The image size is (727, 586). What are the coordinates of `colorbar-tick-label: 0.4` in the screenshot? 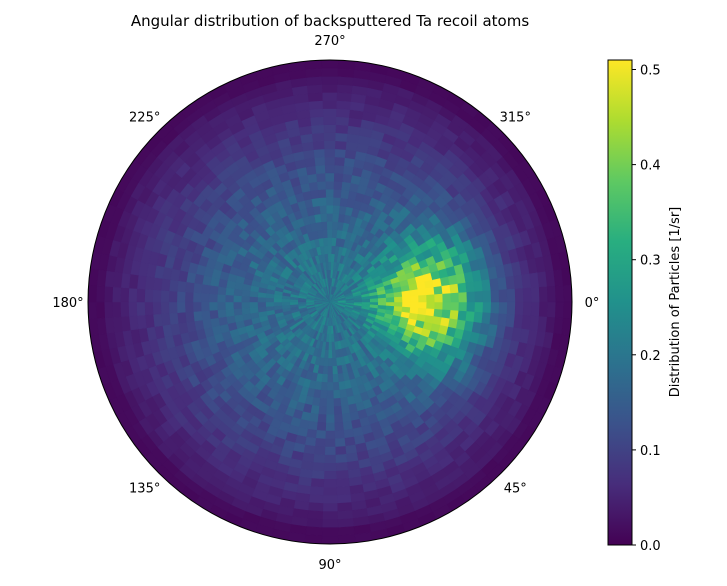 It's located at (650, 166).